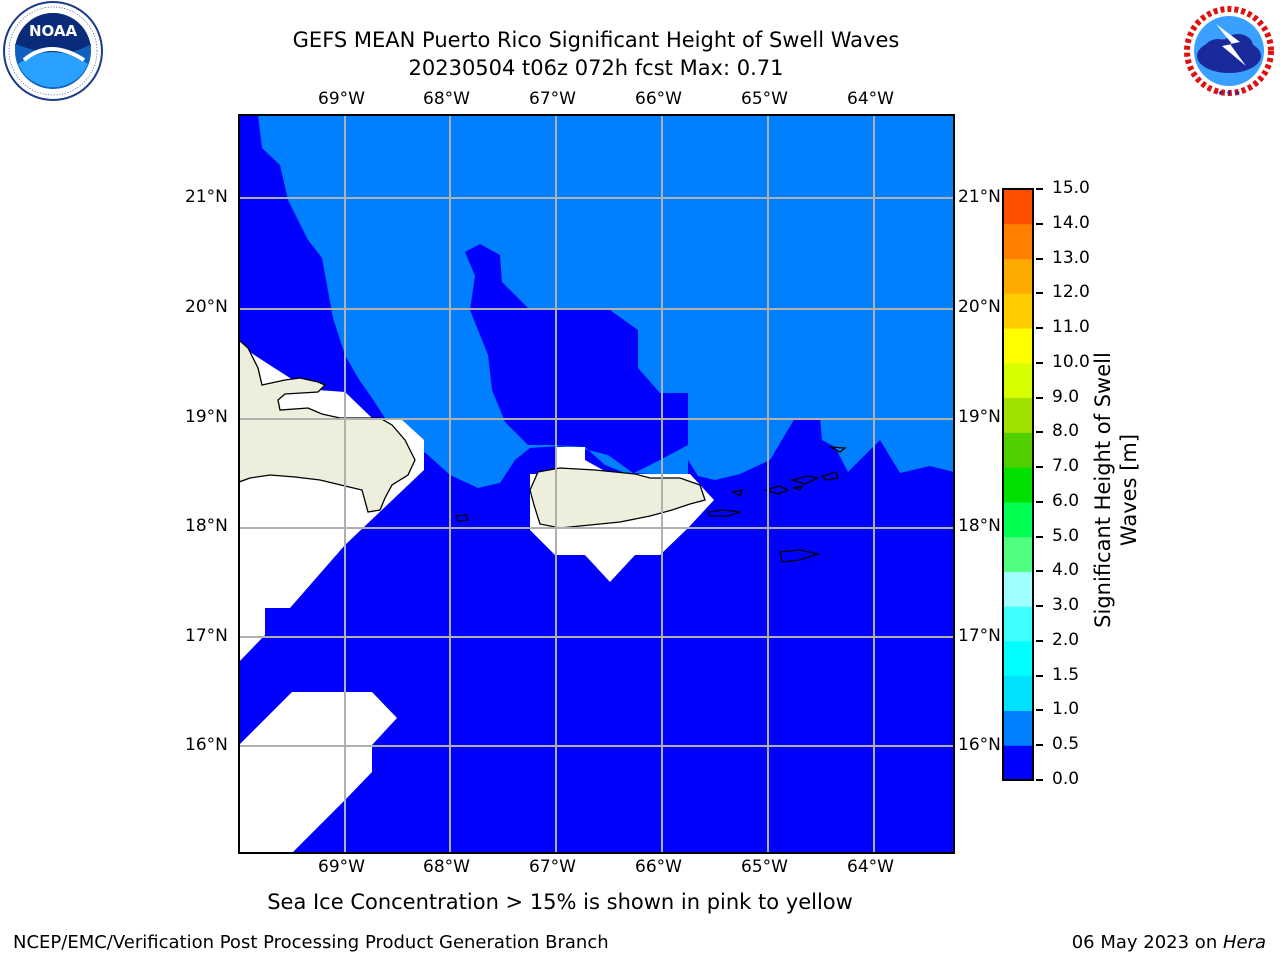 This screenshot has width=1280, height=960. Describe the element at coordinates (979, 526) in the screenshot. I see `lat-label-right-18n: 18°N` at that location.